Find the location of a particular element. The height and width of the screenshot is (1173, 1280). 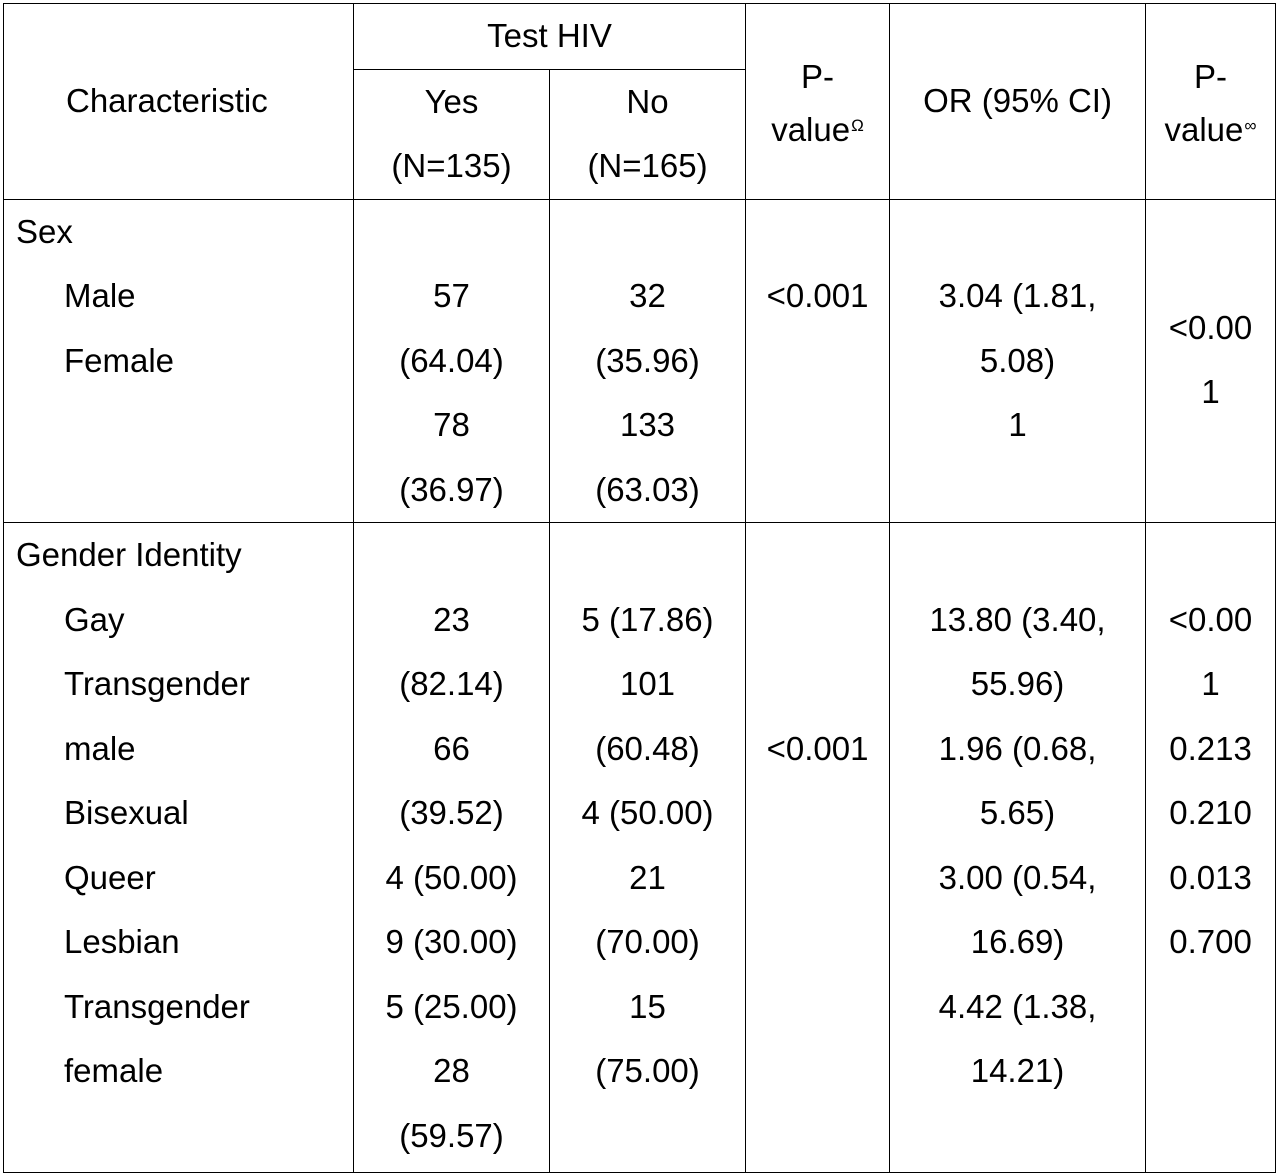

omega-superscript: Ω is located at coordinates (857, 126).